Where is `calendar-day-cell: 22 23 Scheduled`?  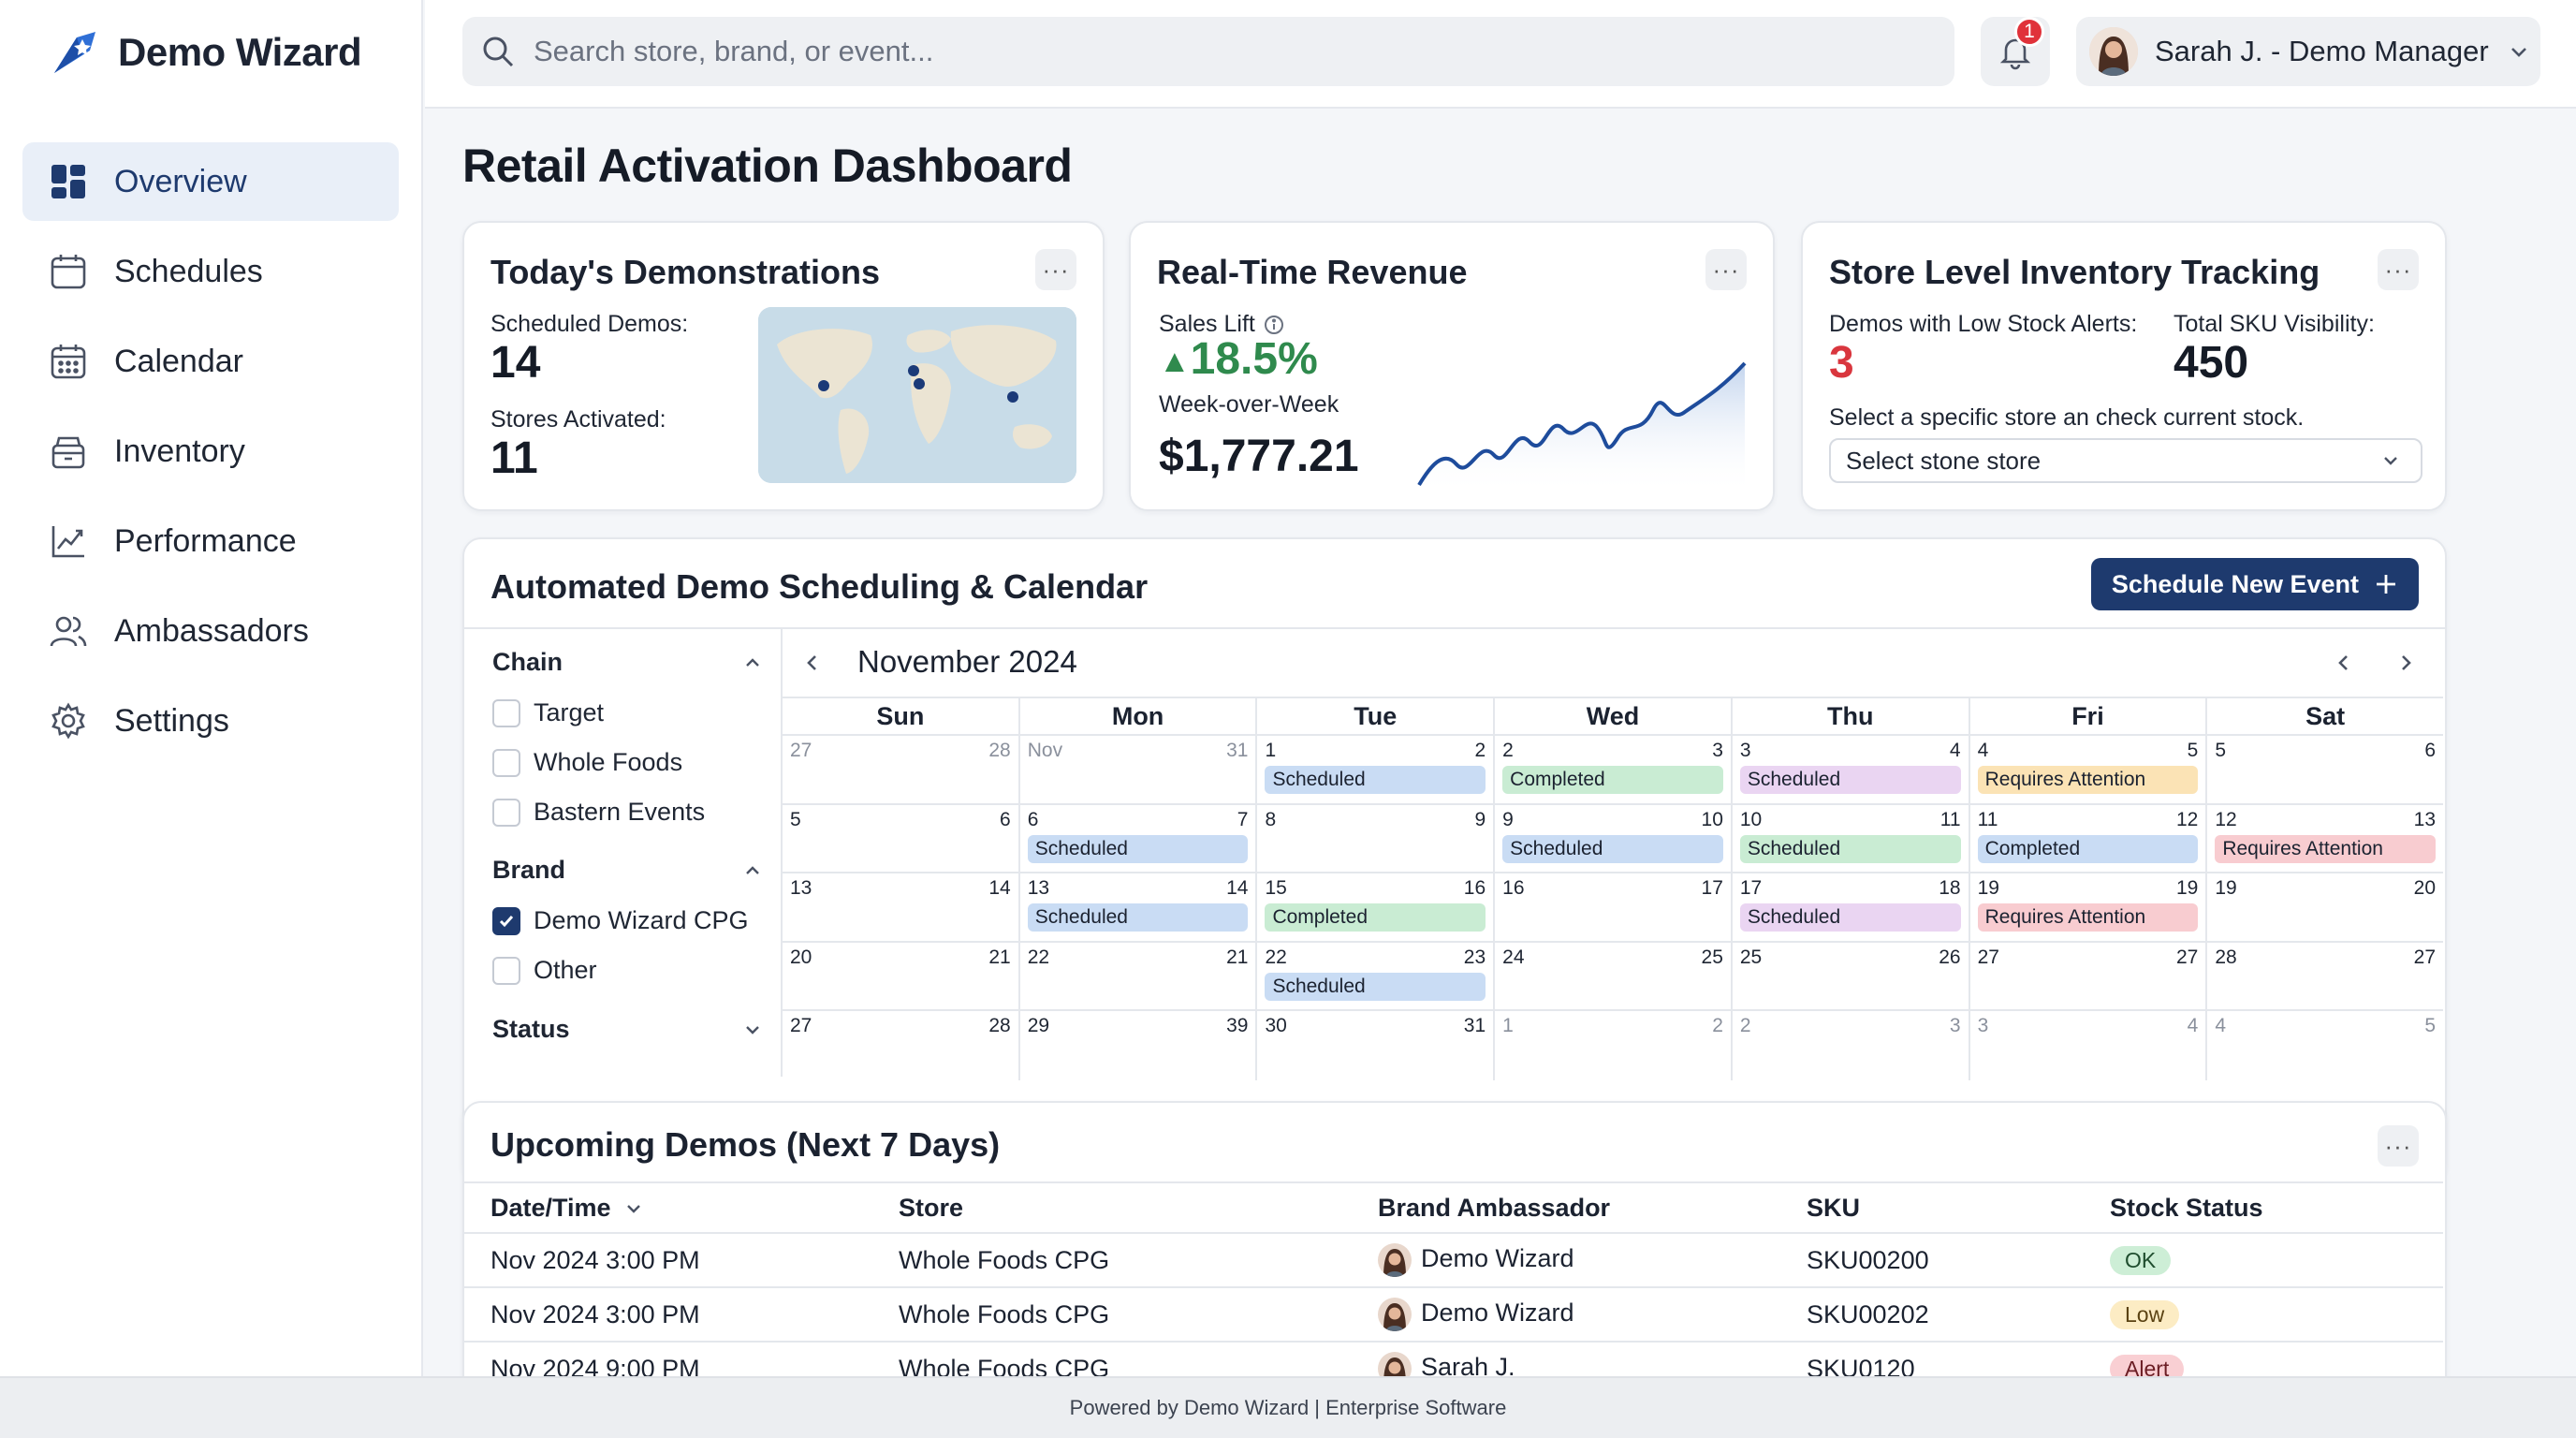
calendar-day-cell: 22 23 Scheduled is located at coordinates (1376, 976).